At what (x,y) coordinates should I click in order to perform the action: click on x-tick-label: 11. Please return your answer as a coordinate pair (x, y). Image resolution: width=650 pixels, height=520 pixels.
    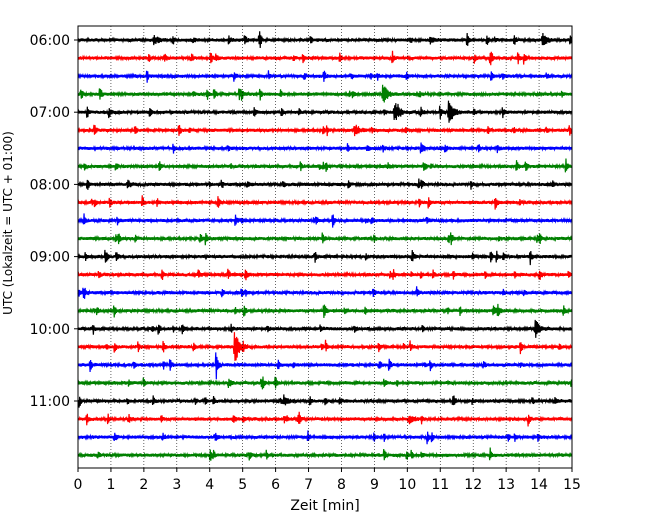
    Looking at the image, I should click on (440, 485).